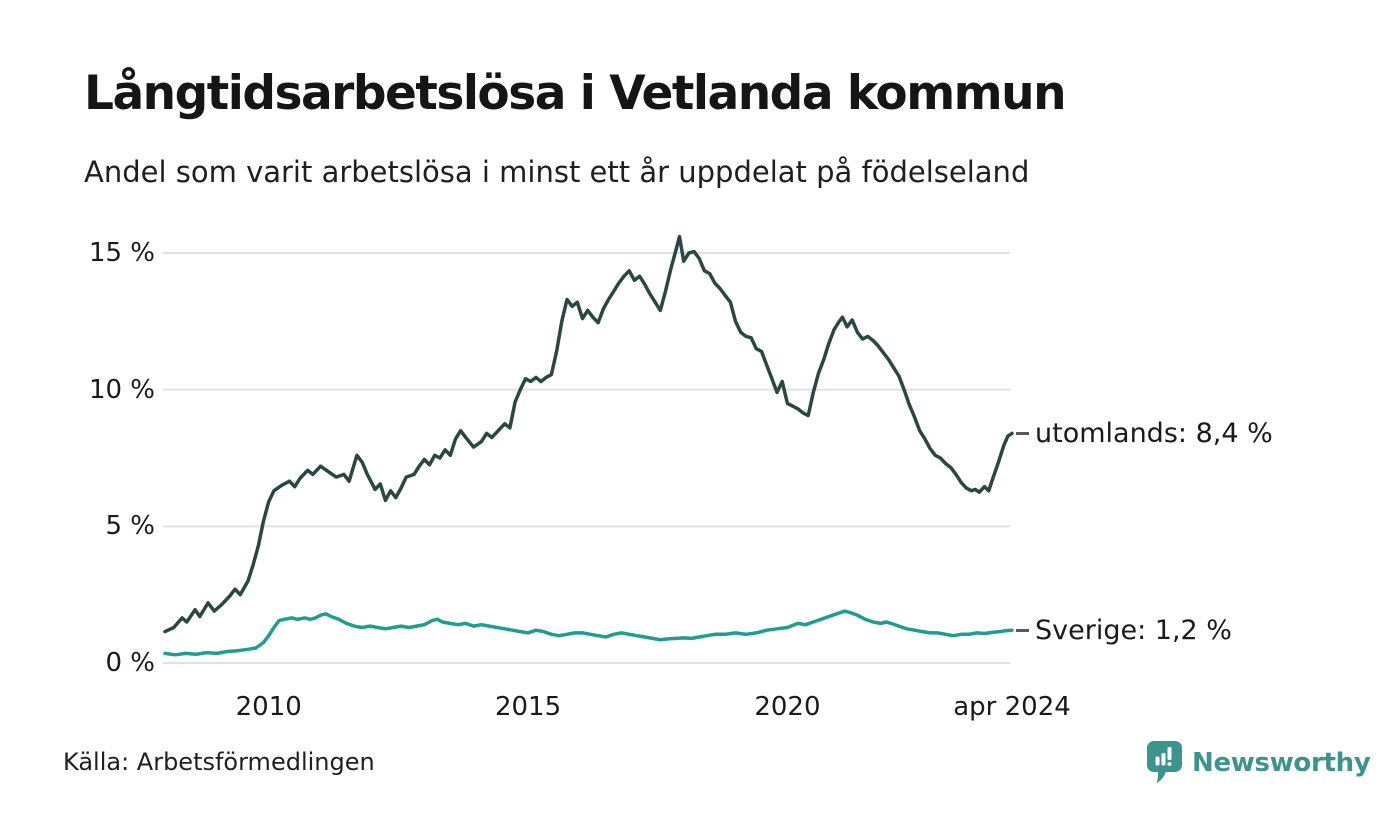 The height and width of the screenshot is (840, 1400). Describe the element at coordinates (268, 707) in the screenshot. I see `x-tick-label: 2010` at that location.